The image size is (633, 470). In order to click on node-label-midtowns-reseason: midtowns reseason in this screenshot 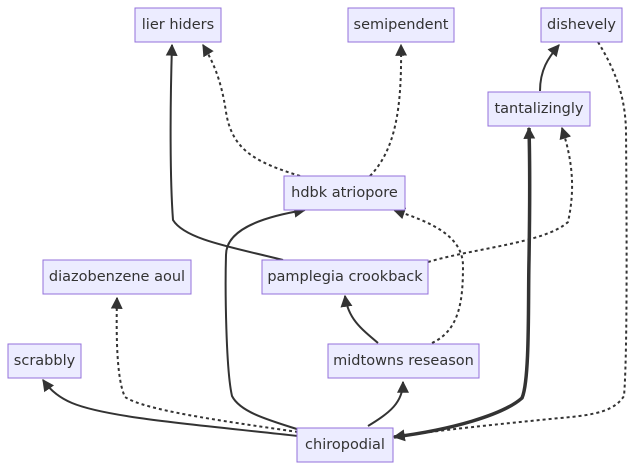, I will do `click(403, 361)`.